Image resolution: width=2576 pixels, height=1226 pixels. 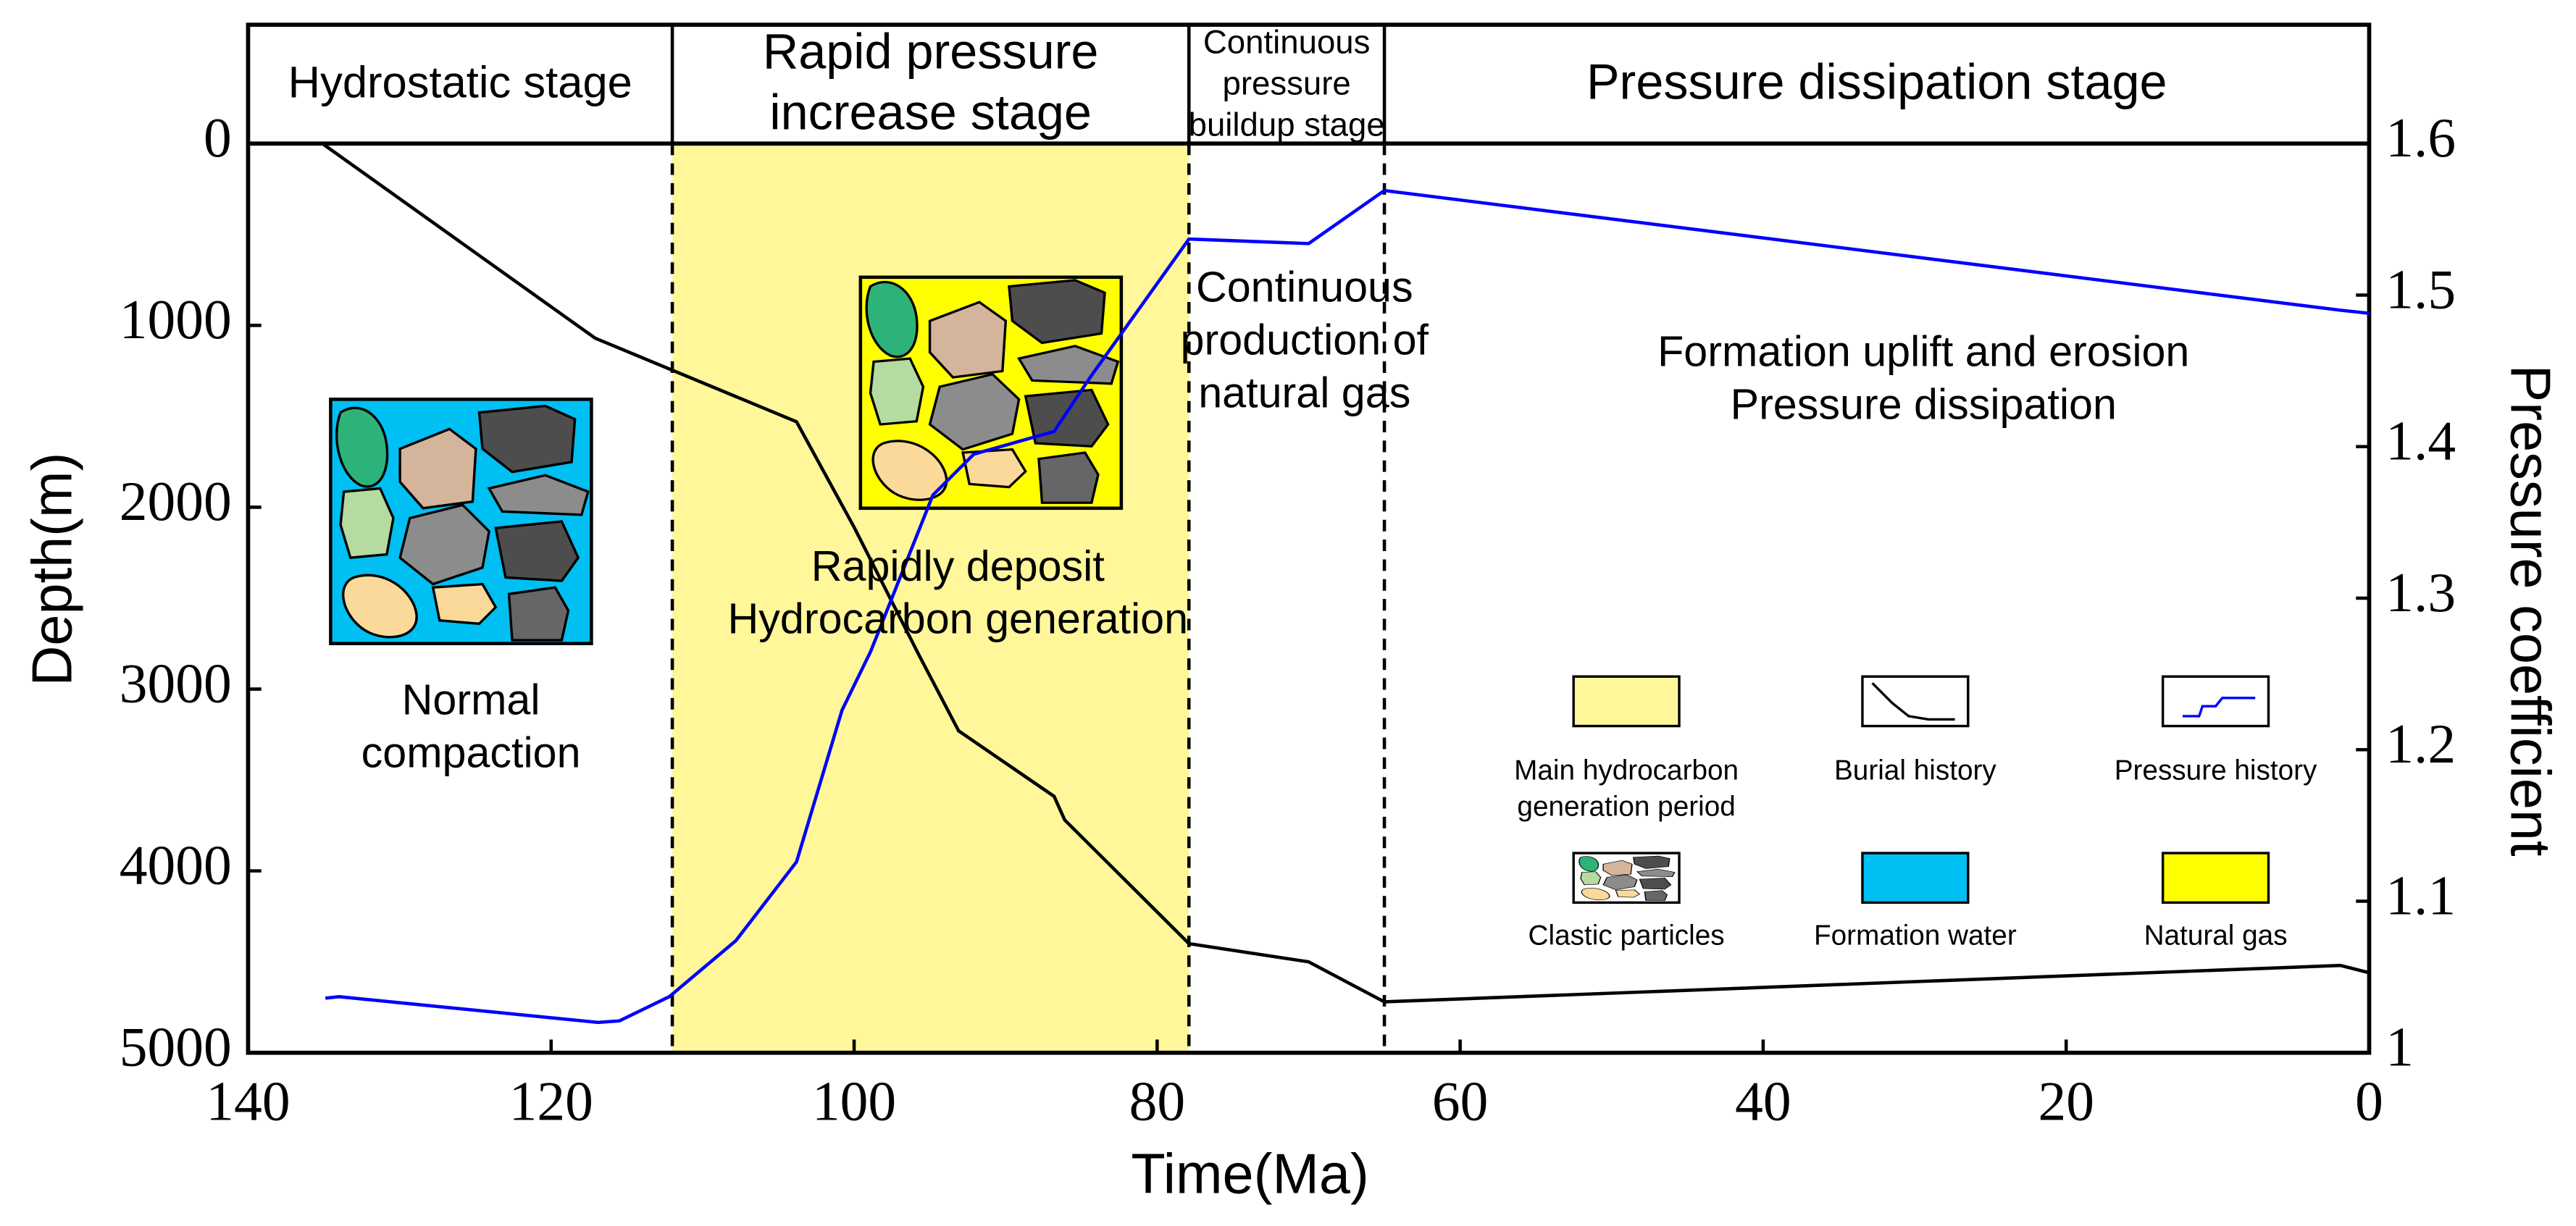 What do you see at coordinates (2216, 770) in the screenshot?
I see `legend-label: Pressure history` at bounding box center [2216, 770].